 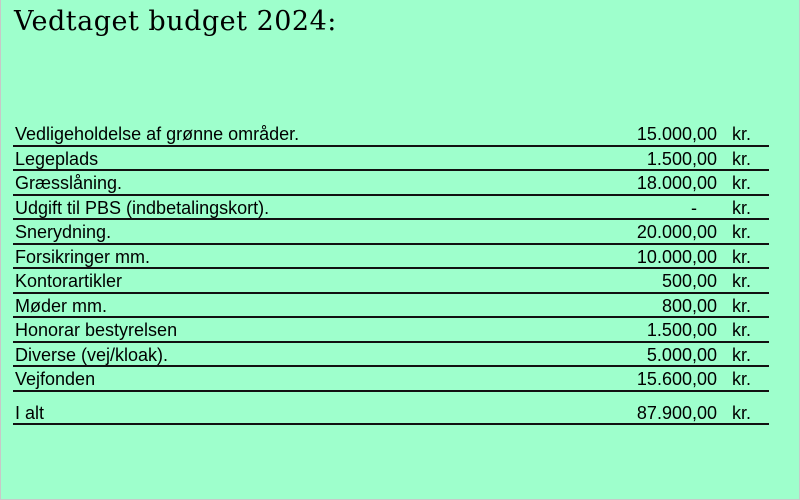 What do you see at coordinates (96, 330) in the screenshot?
I see `row-label: Honorar bestyrelsen` at bounding box center [96, 330].